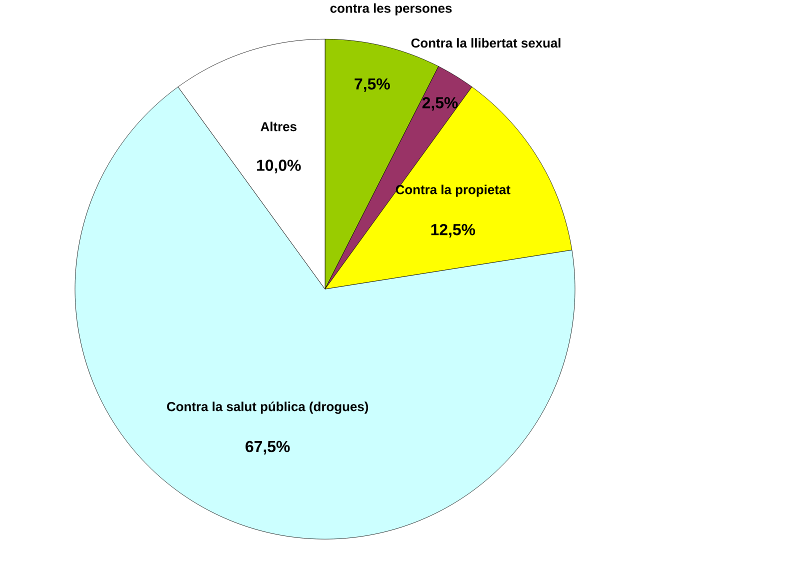 This screenshot has height=581, width=786. I want to click on data-label: 12,5%, so click(453, 231).